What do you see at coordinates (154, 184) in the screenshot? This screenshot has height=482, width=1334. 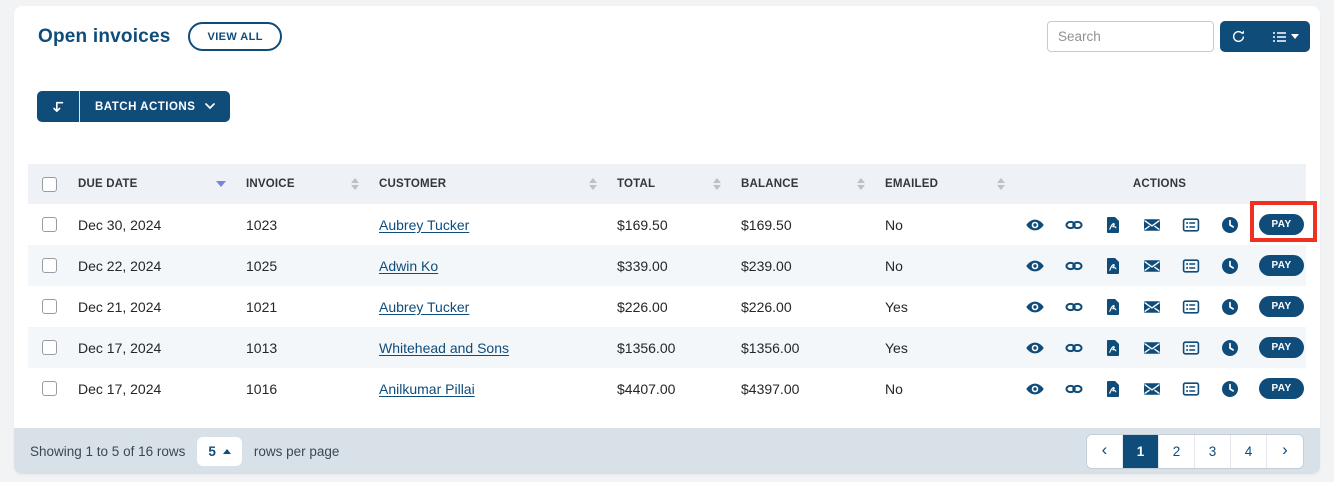 I see `column-header-due-date: DUE DATE` at bounding box center [154, 184].